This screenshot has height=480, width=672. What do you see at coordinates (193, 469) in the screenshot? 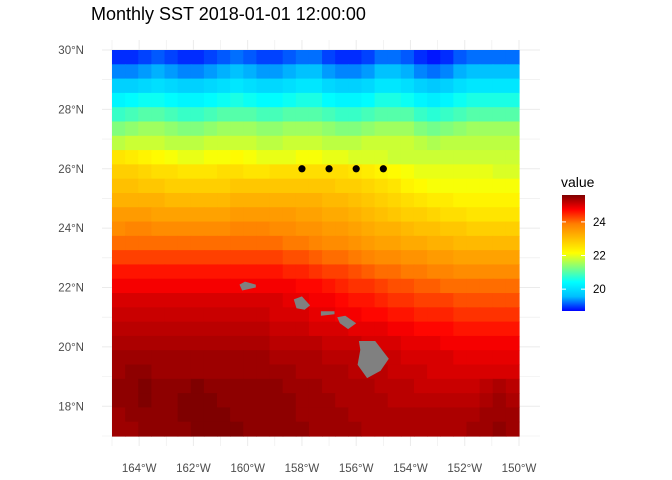
I see `x-tick-label: 162°W` at bounding box center [193, 469].